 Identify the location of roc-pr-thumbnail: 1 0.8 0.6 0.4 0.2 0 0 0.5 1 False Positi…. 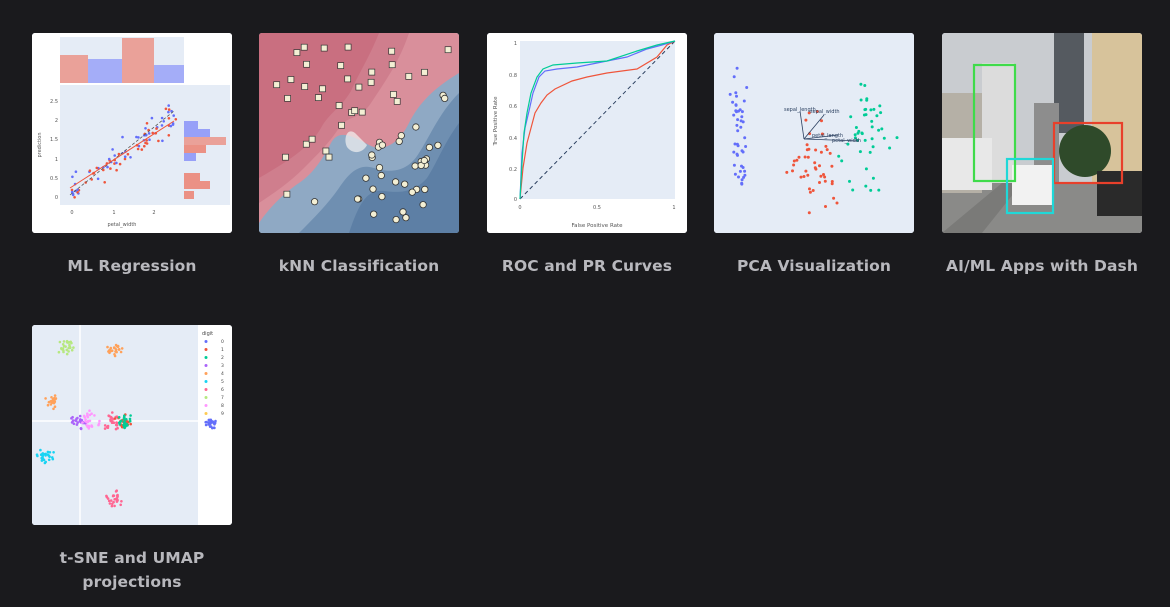
(587, 133).